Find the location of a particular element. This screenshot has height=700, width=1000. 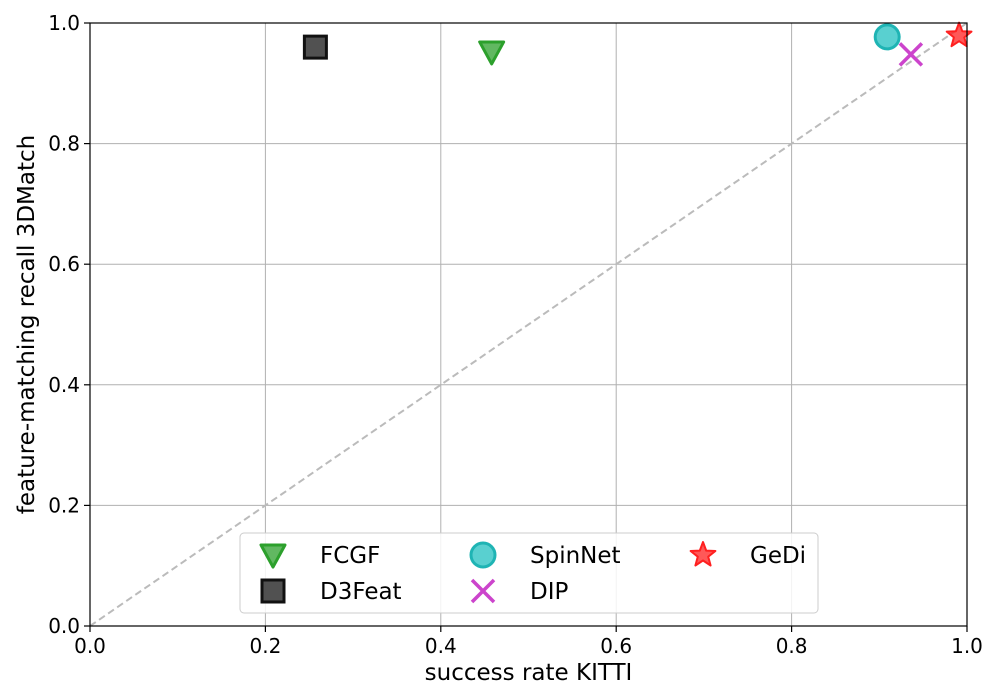

x-tick-label: 0.2 is located at coordinates (265, 646).